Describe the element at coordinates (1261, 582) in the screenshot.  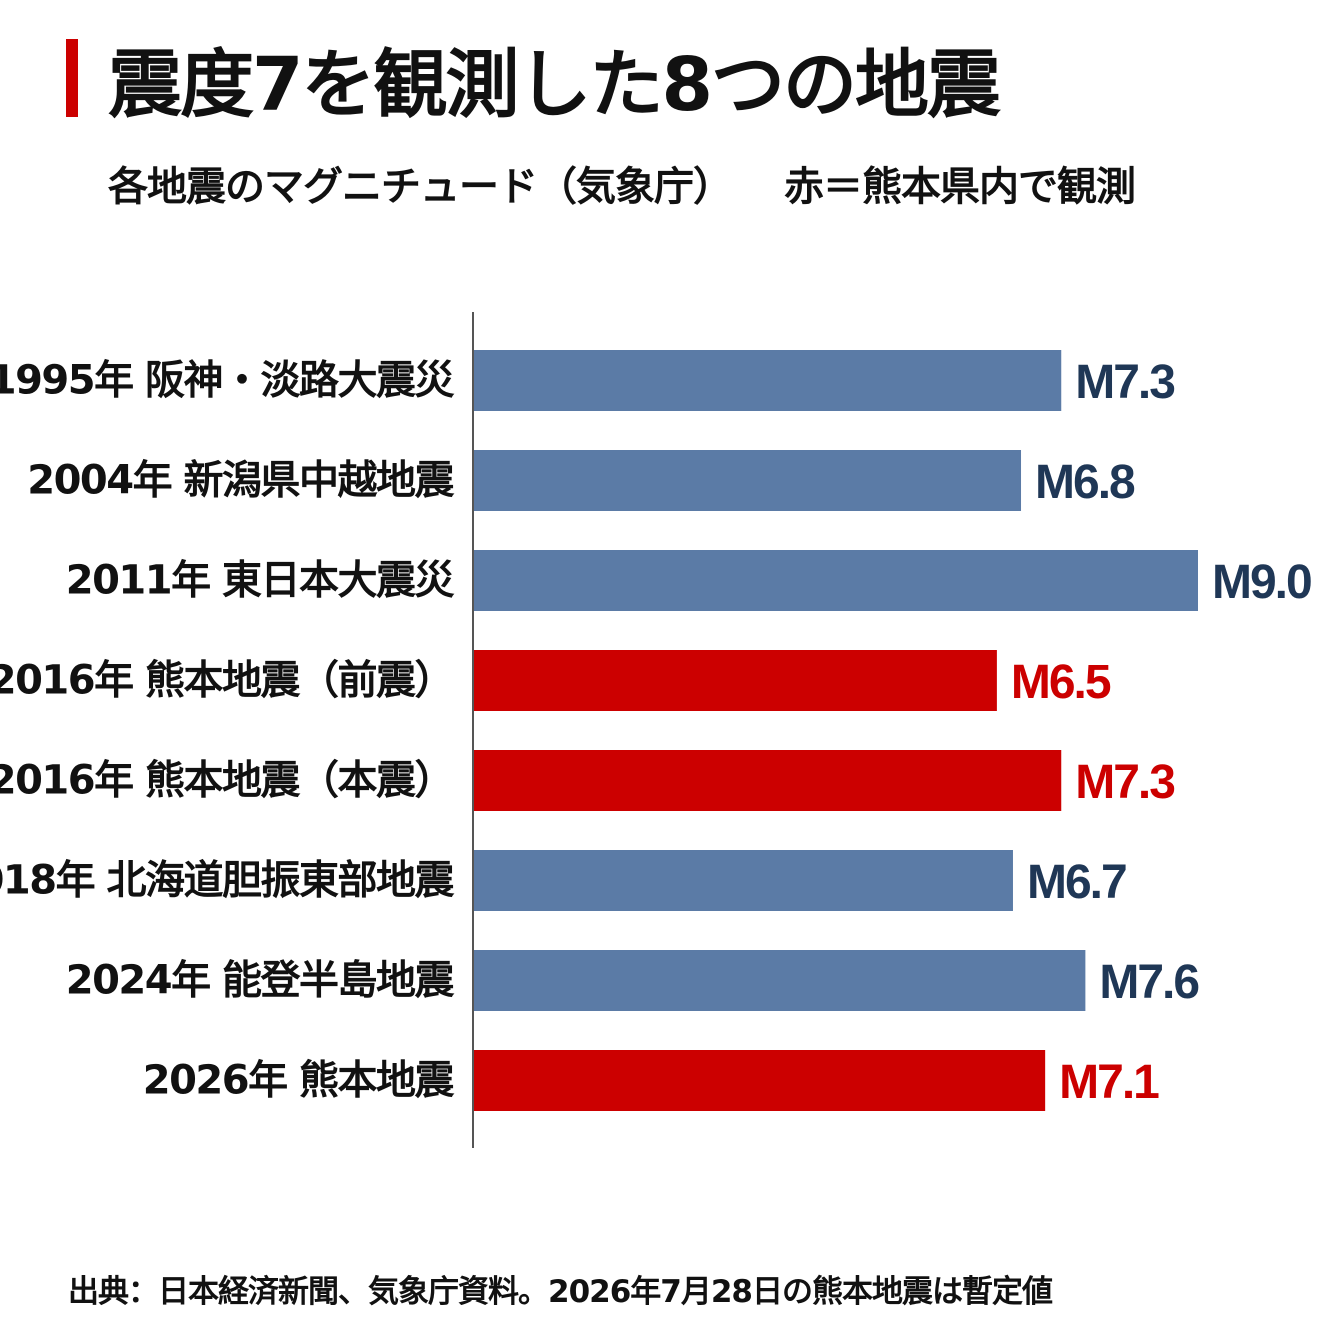
I see `value-label: M9.0` at that location.